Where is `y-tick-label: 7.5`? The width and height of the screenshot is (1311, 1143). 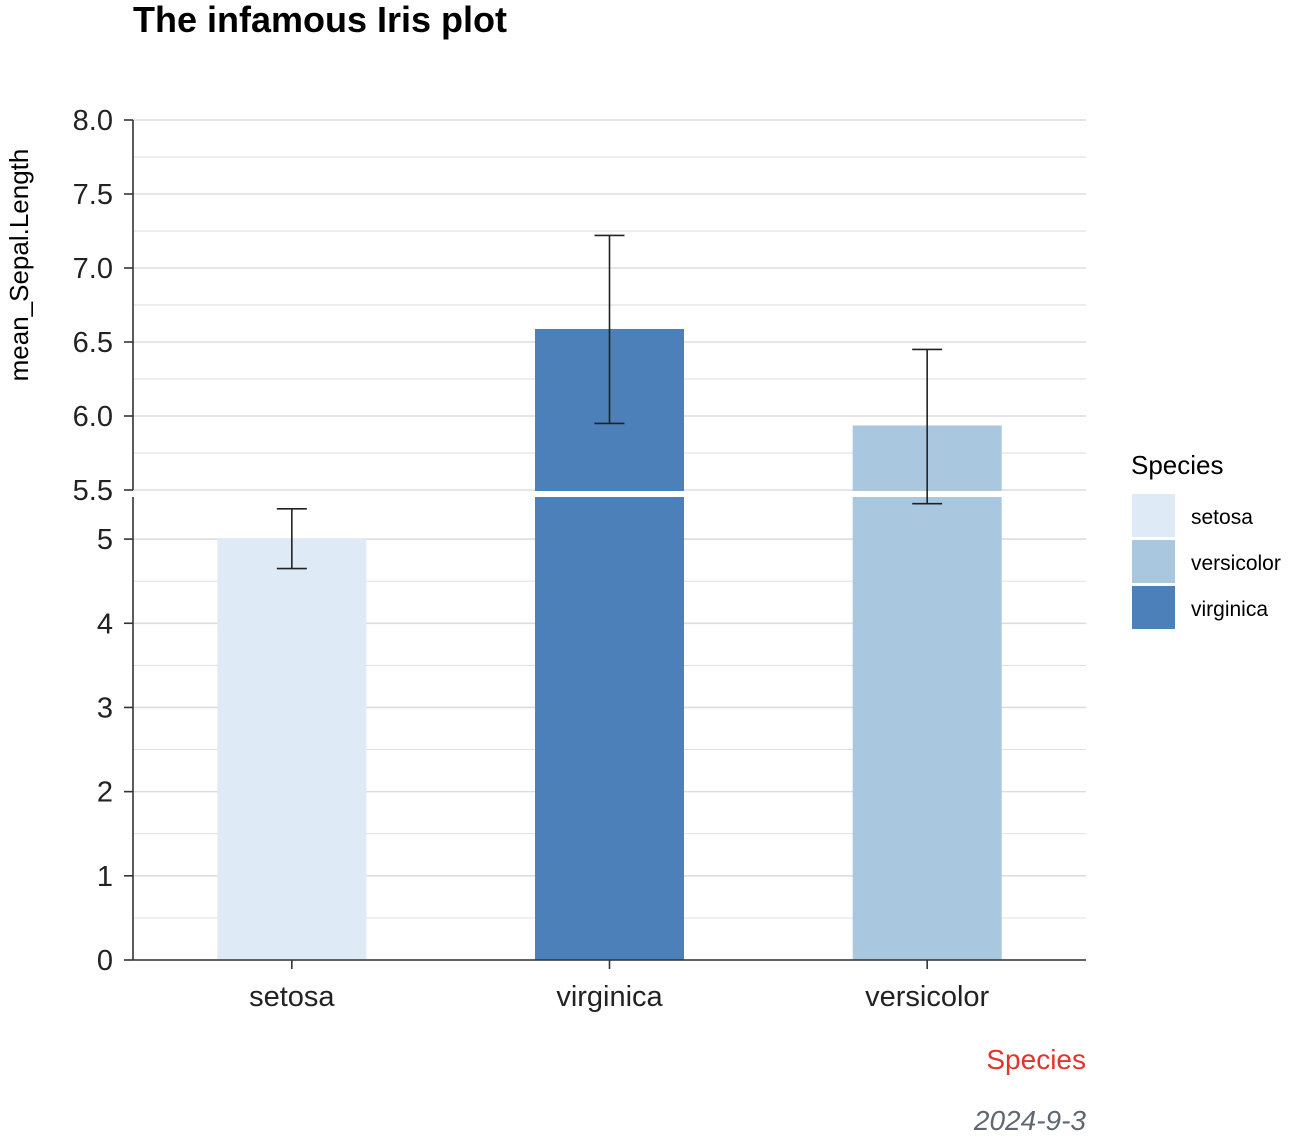 y-tick-label: 7.5 is located at coordinates (93, 195).